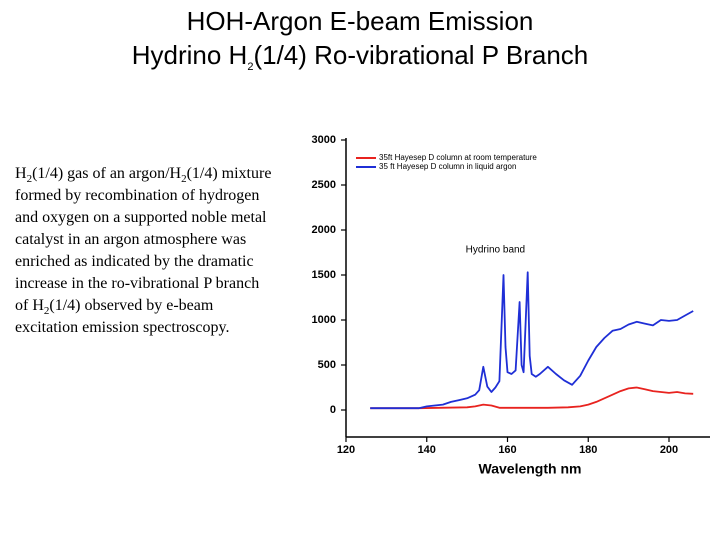 The image size is (720, 540). Describe the element at coordinates (530, 469) in the screenshot. I see `x-axis-label: Wavelength nm` at that location.